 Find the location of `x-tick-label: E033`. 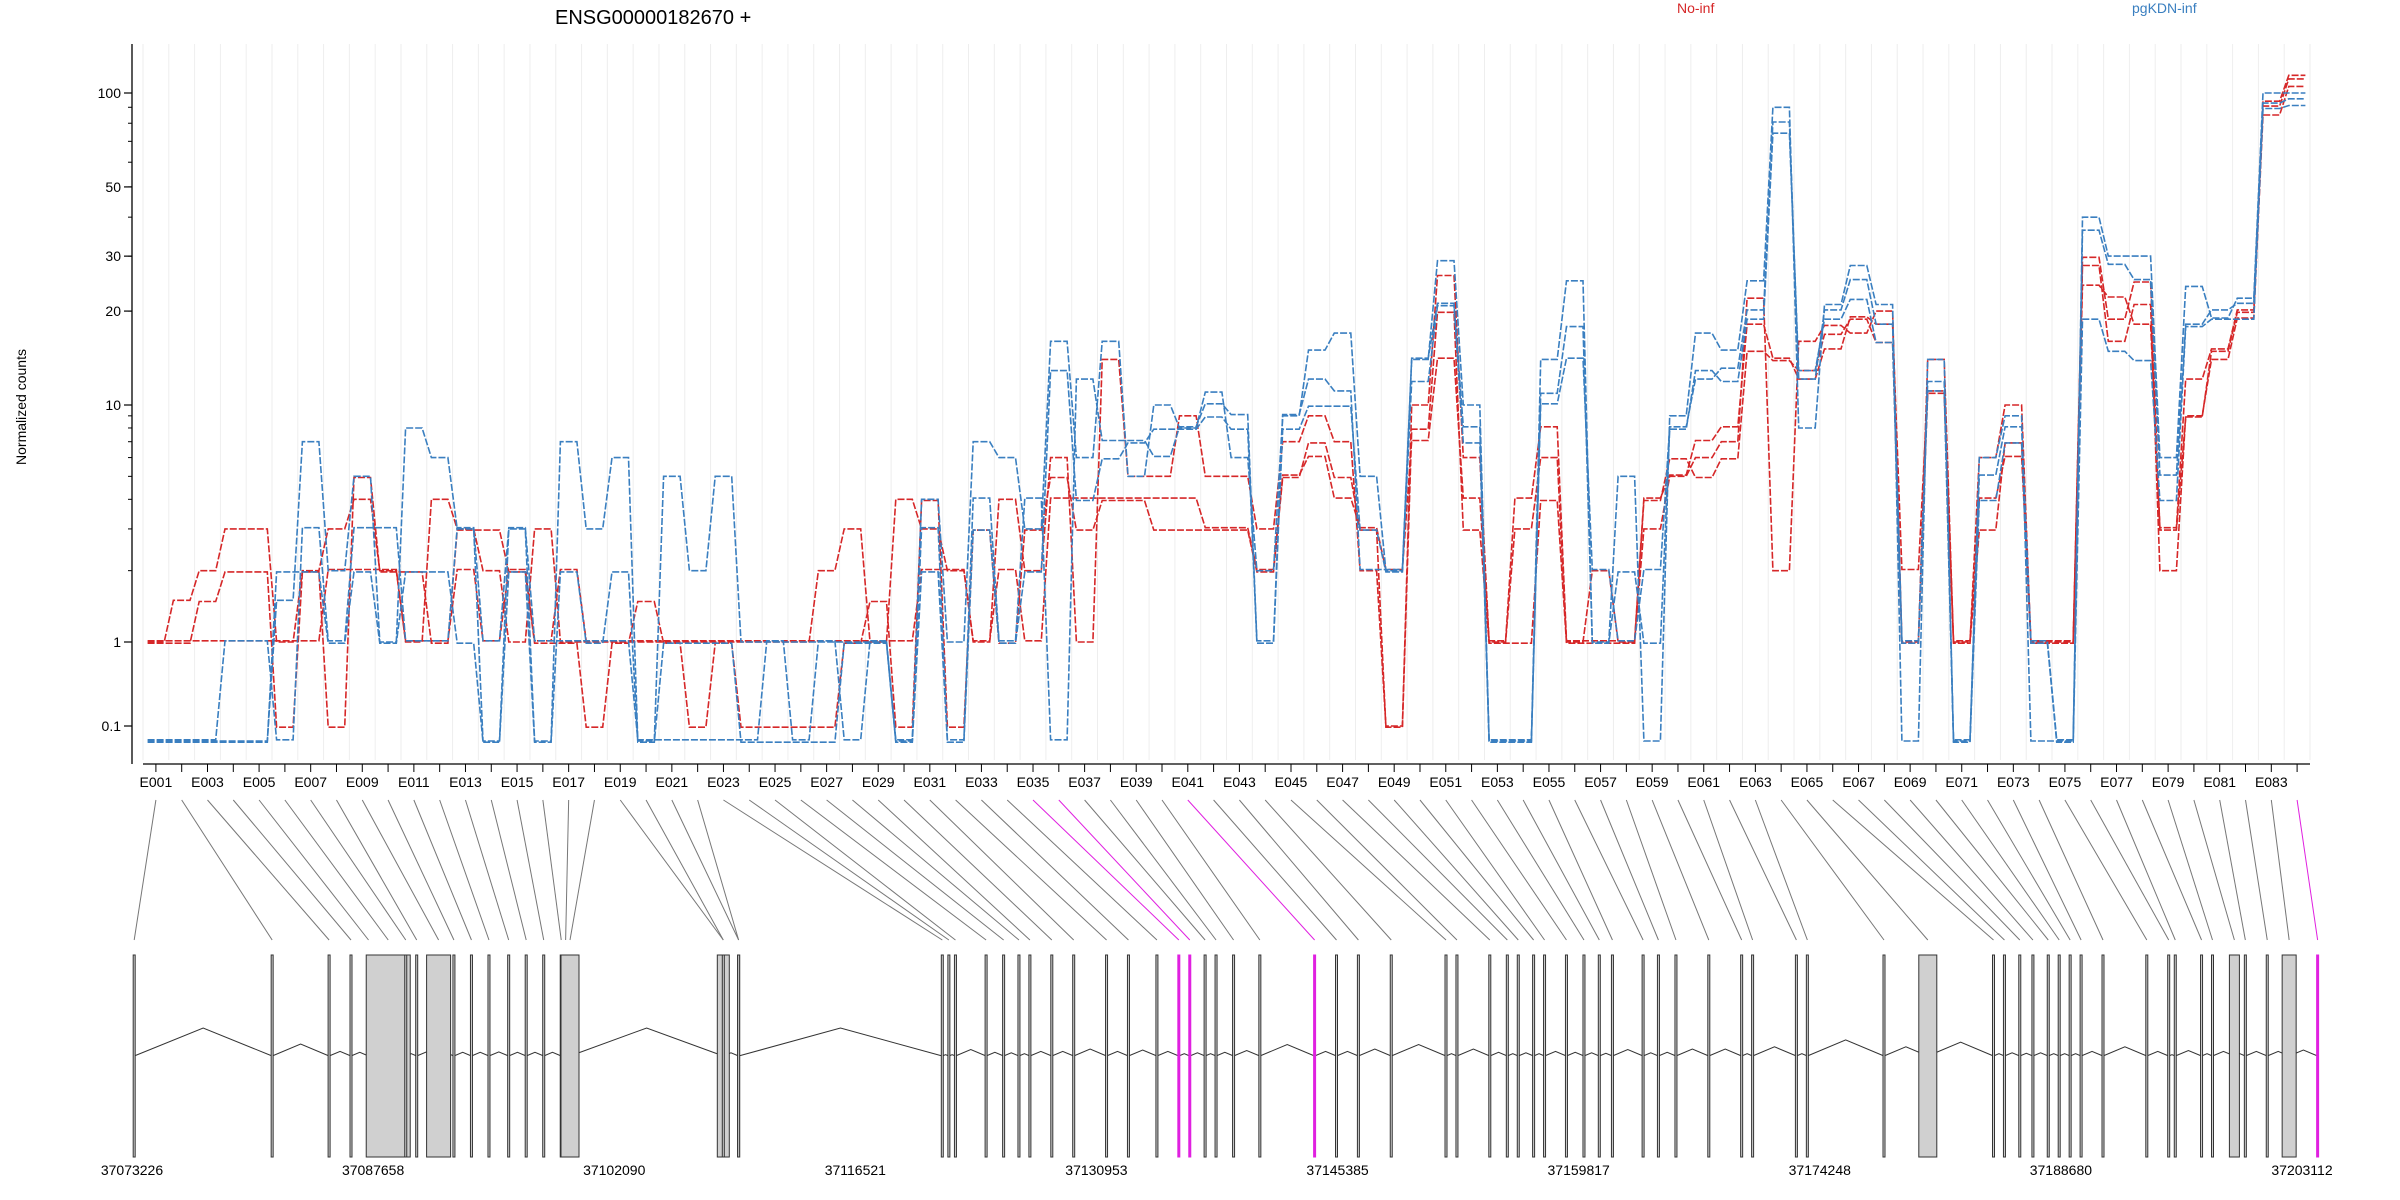

x-tick-label: E033 is located at coordinates (981, 782).